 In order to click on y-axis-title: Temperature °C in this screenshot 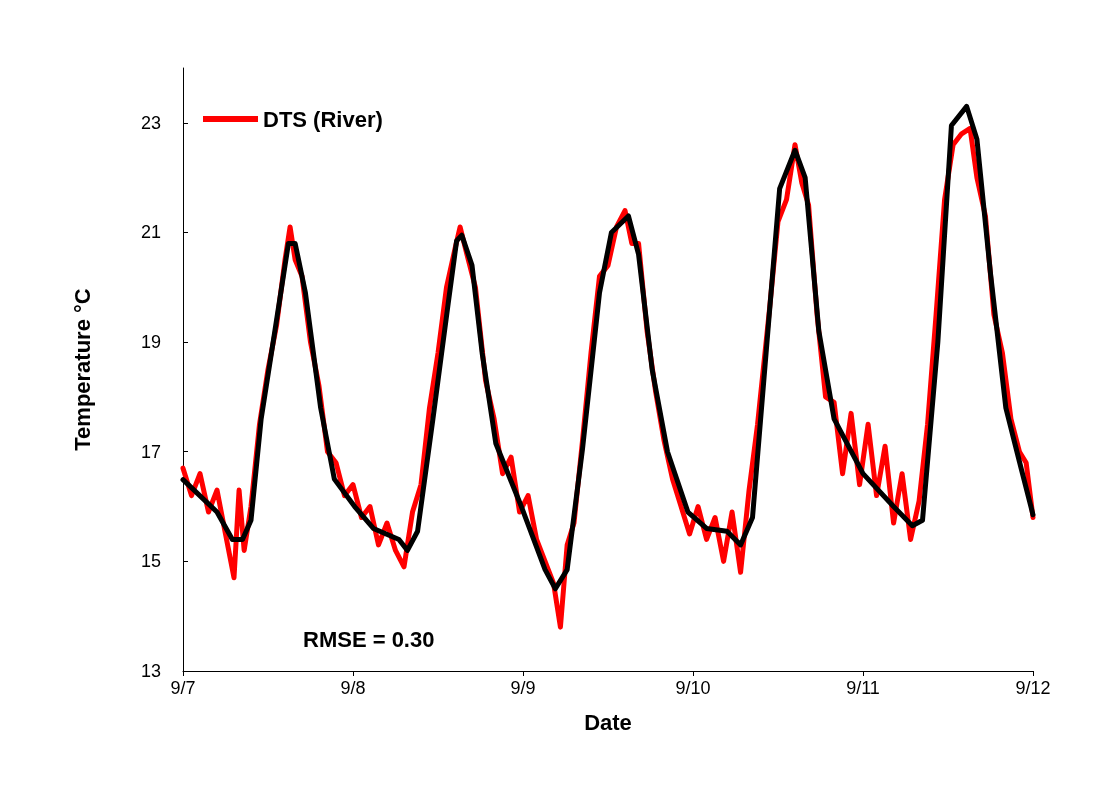, I will do `click(82, 369)`.